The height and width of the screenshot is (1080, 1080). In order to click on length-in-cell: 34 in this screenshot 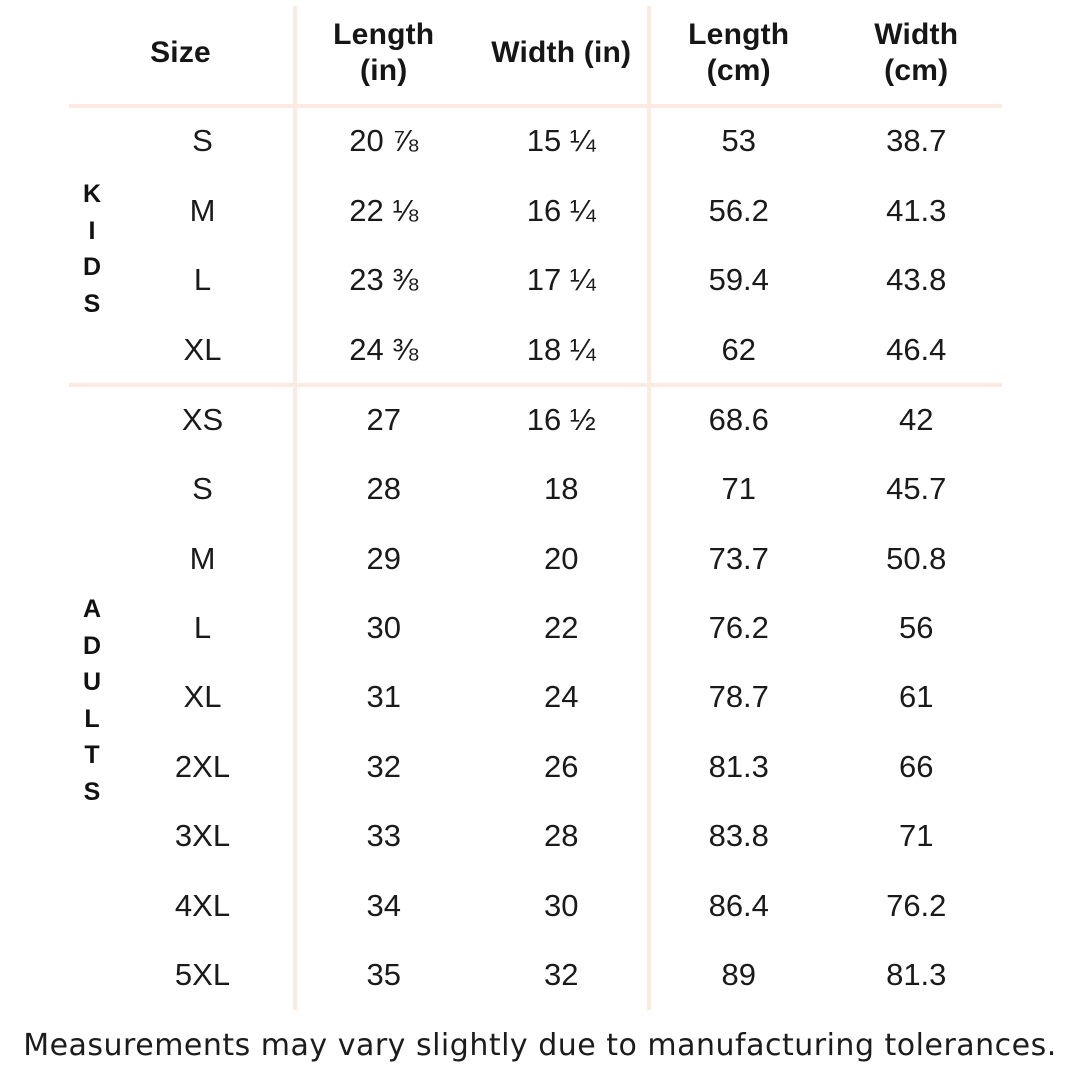, I will do `click(383, 905)`.